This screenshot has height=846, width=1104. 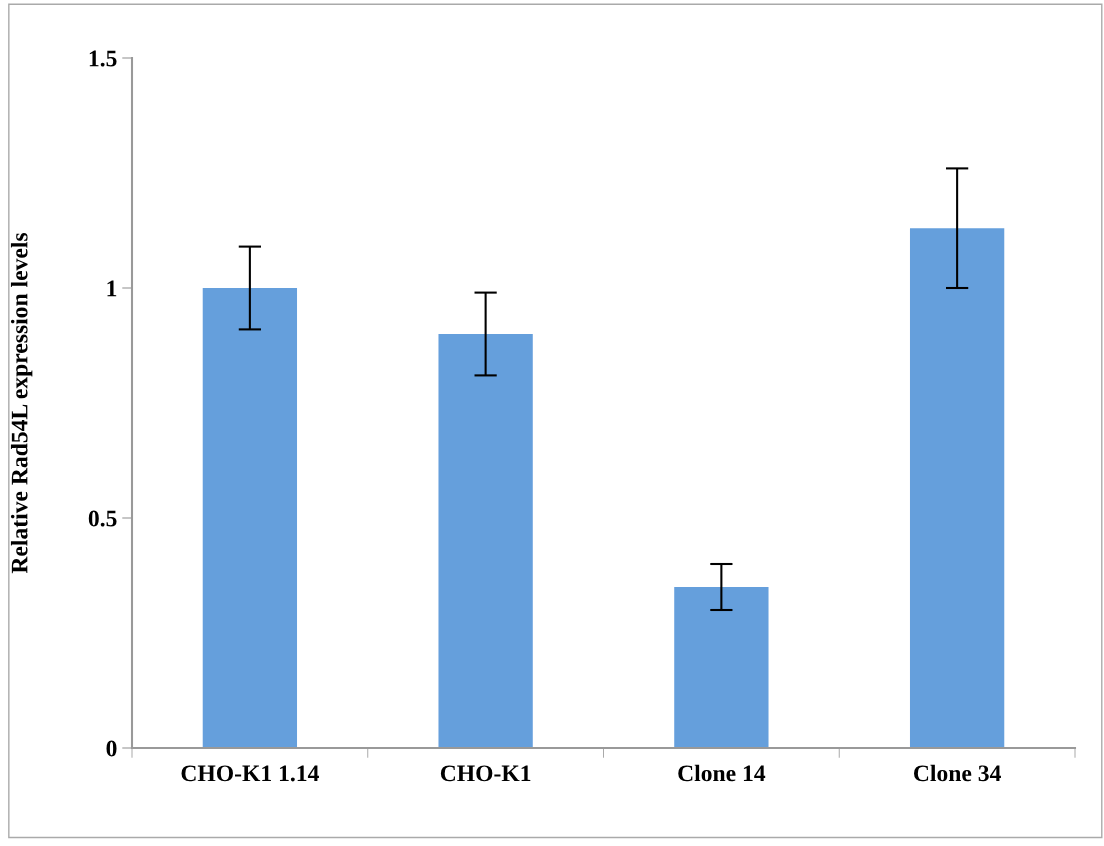 I want to click on y-axis-title: Relative Rad54L expression levels, so click(x=21, y=403).